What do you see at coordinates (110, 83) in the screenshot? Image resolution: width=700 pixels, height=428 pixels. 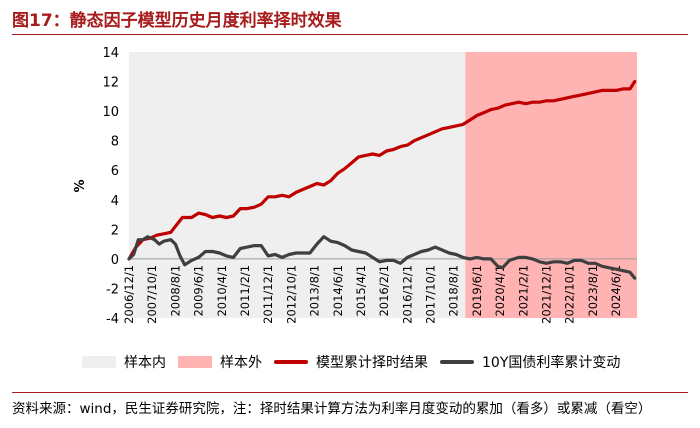 I see `y-tick-label: 12` at bounding box center [110, 83].